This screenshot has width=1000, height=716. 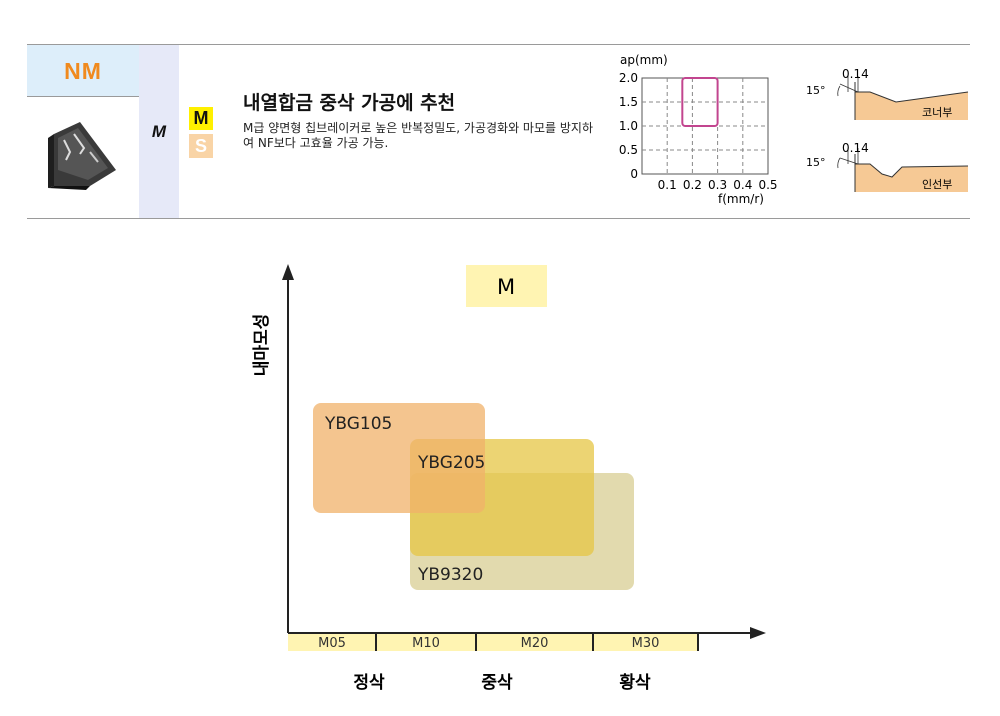 I want to click on x-category-label: M20, so click(x=535, y=643).